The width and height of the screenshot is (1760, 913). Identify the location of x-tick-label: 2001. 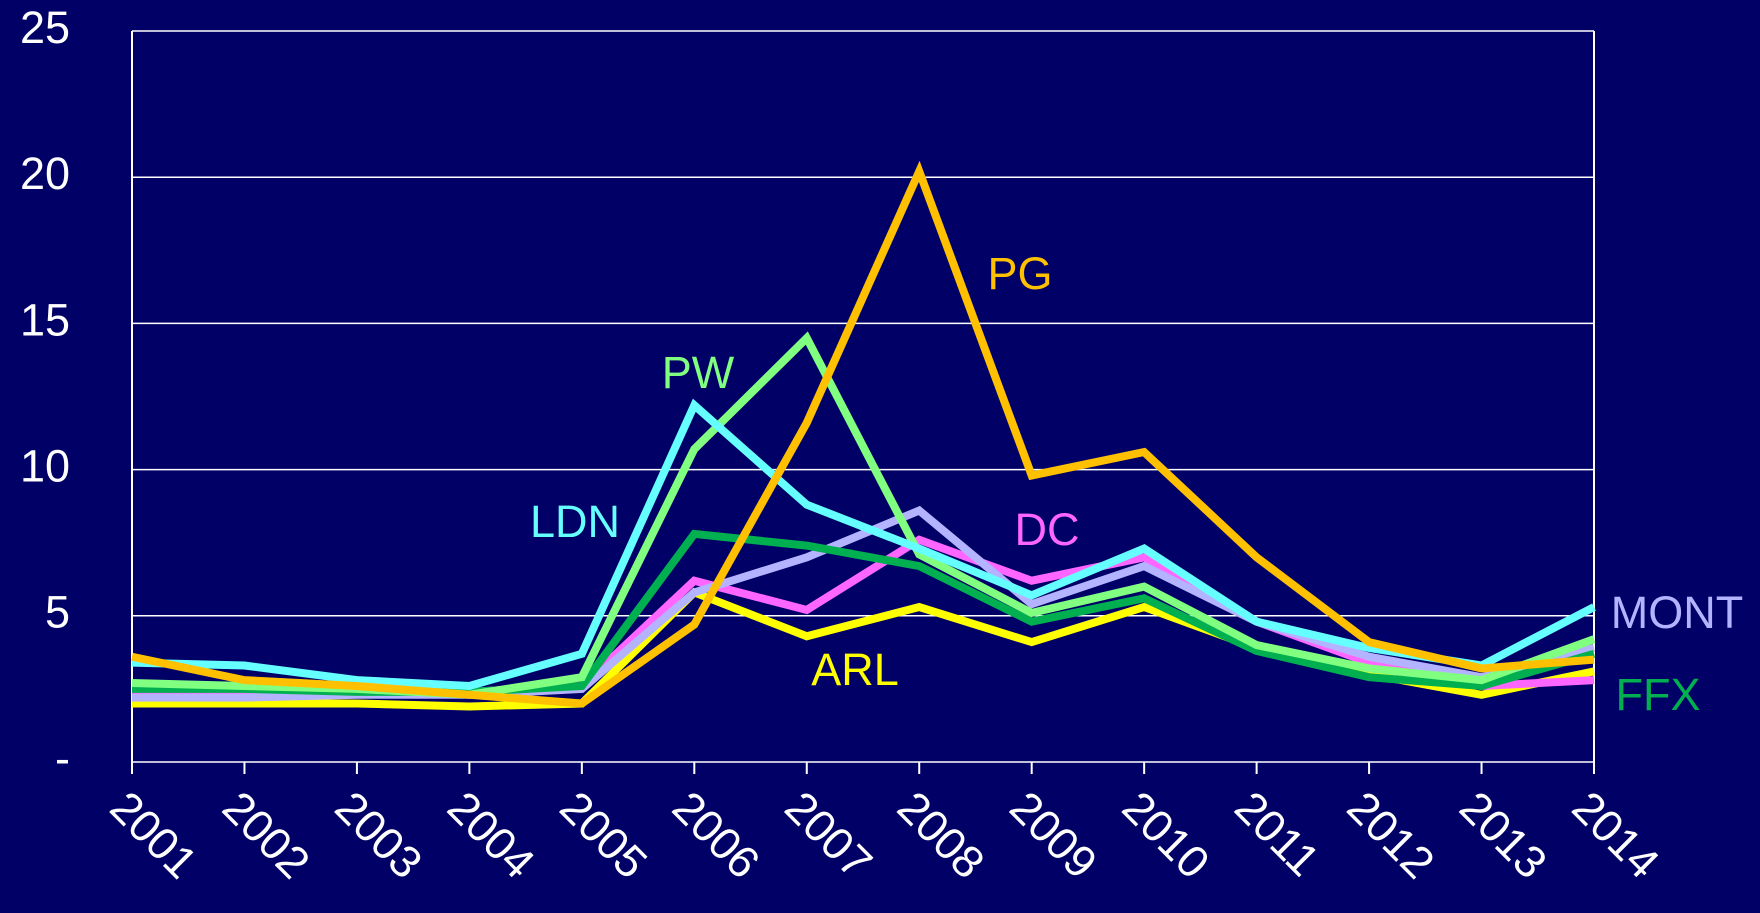
(154, 834).